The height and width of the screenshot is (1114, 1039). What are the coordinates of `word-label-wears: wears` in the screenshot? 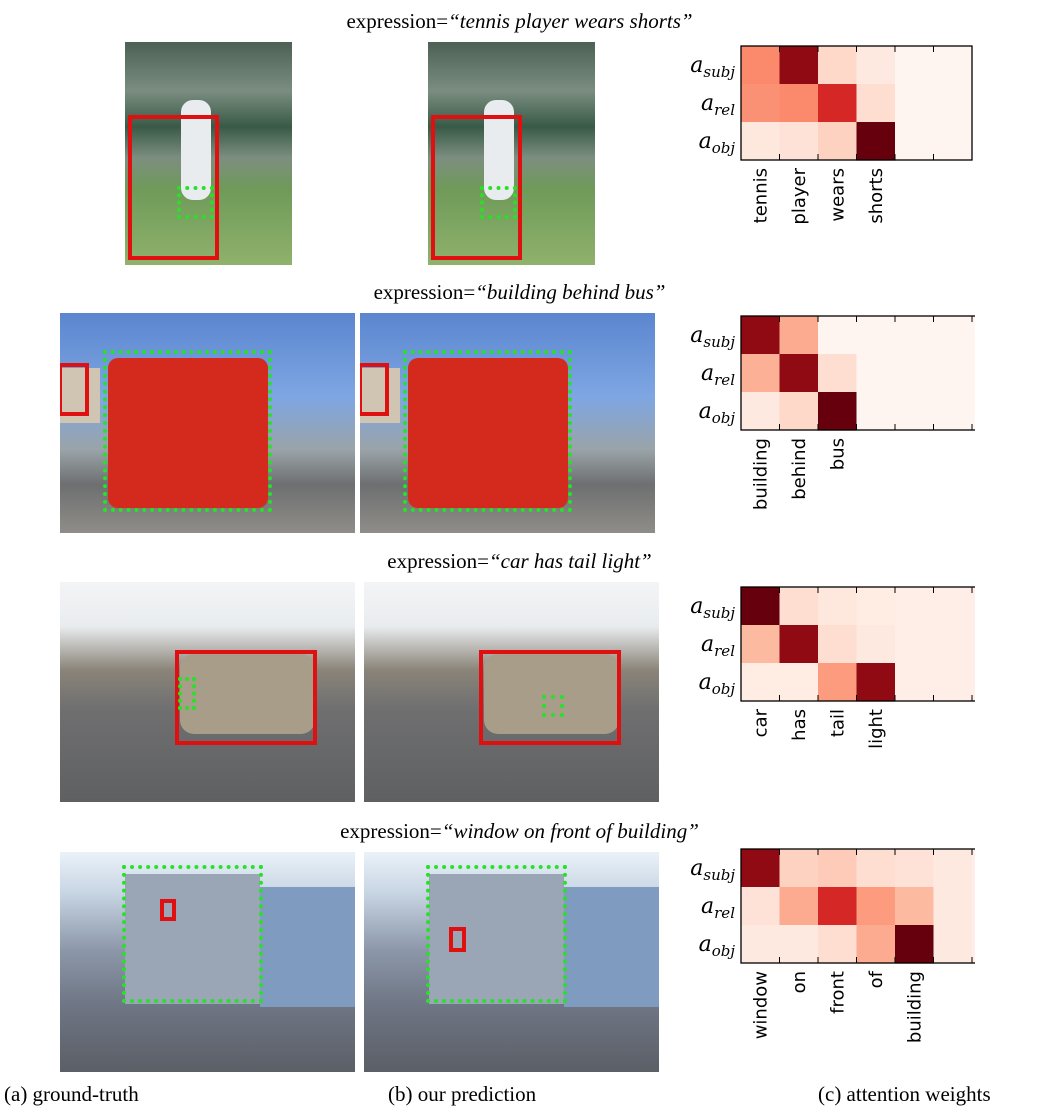 It's located at (837, 195).